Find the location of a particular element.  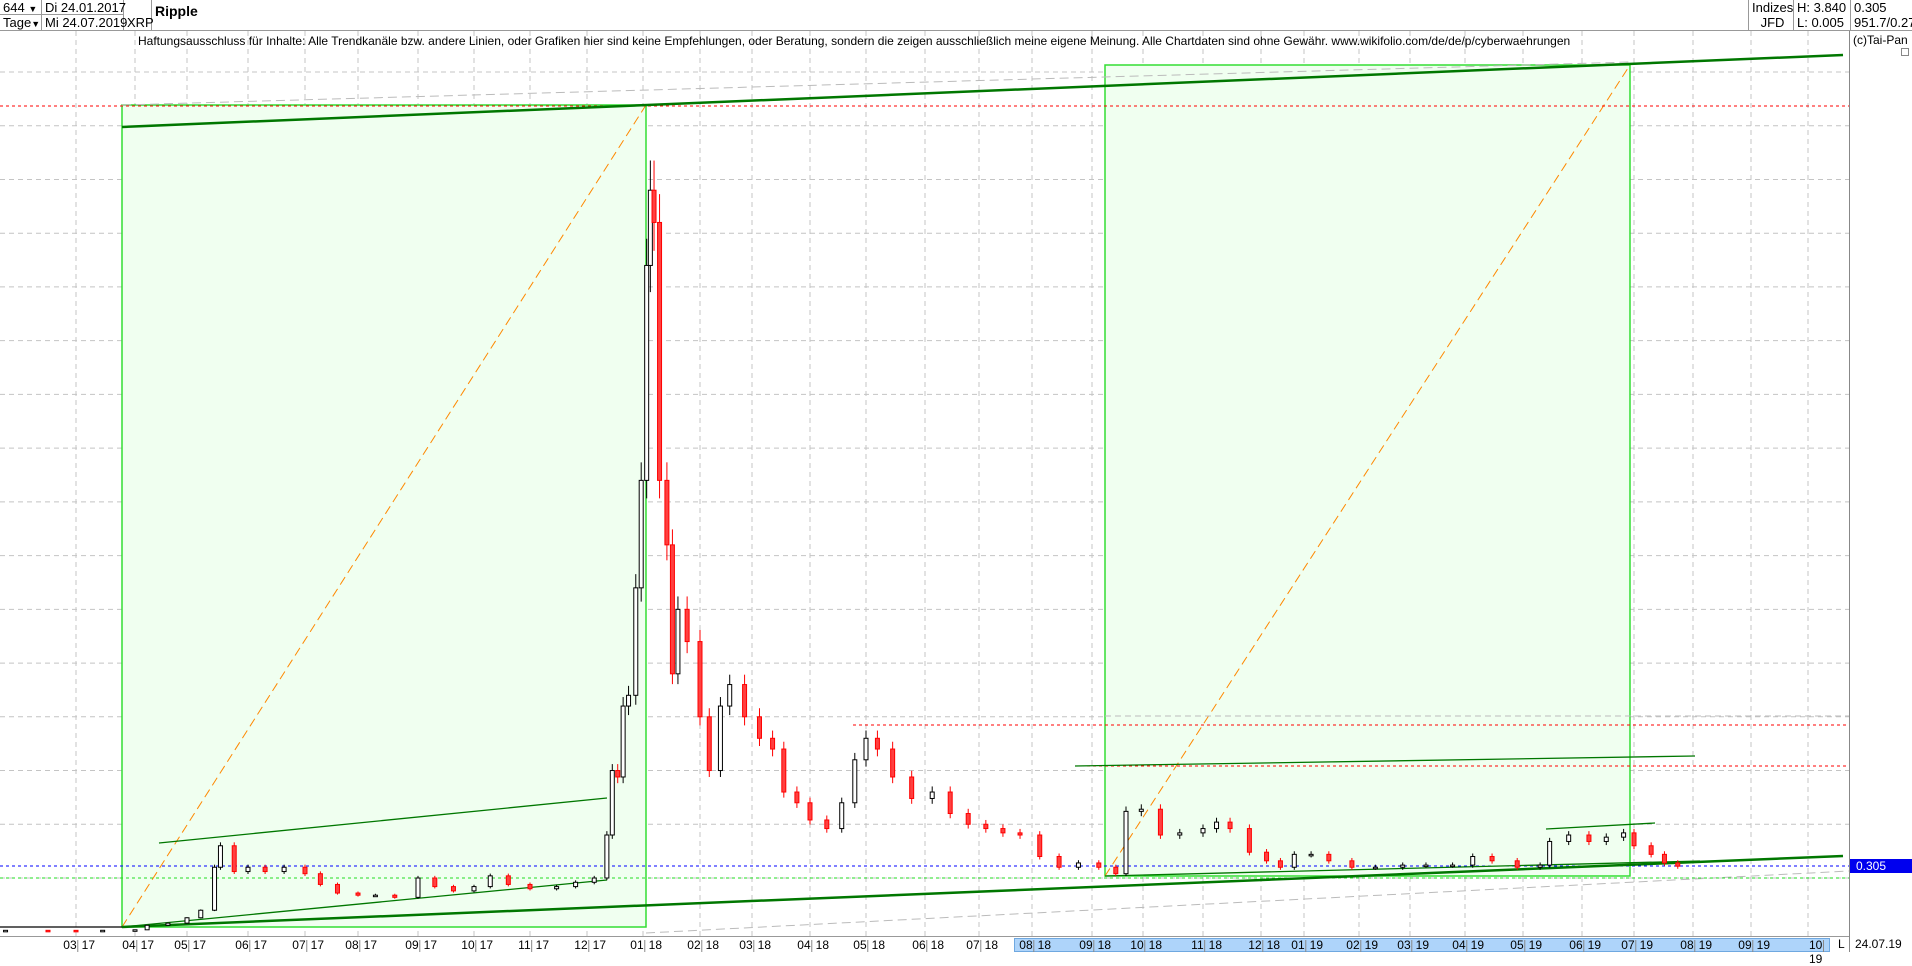

upper-channel-line is located at coordinates (982, 91).